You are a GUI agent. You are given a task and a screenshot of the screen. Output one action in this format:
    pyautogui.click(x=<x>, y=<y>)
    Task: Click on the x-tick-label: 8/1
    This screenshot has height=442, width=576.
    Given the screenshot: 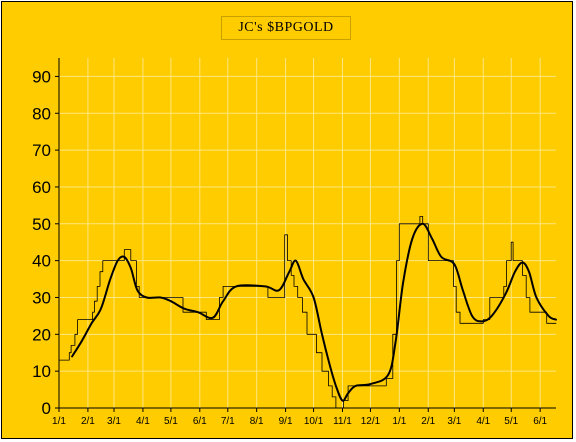 What is the action you would take?
    pyautogui.click(x=257, y=421)
    